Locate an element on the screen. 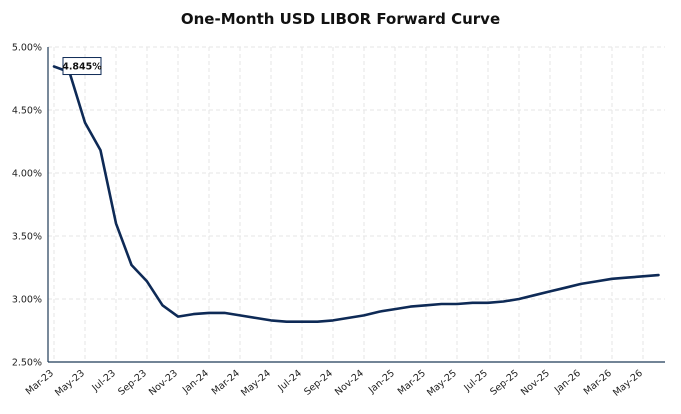 The width and height of the screenshot is (681, 414). x-tick-label: Nov-25 is located at coordinates (535, 383).